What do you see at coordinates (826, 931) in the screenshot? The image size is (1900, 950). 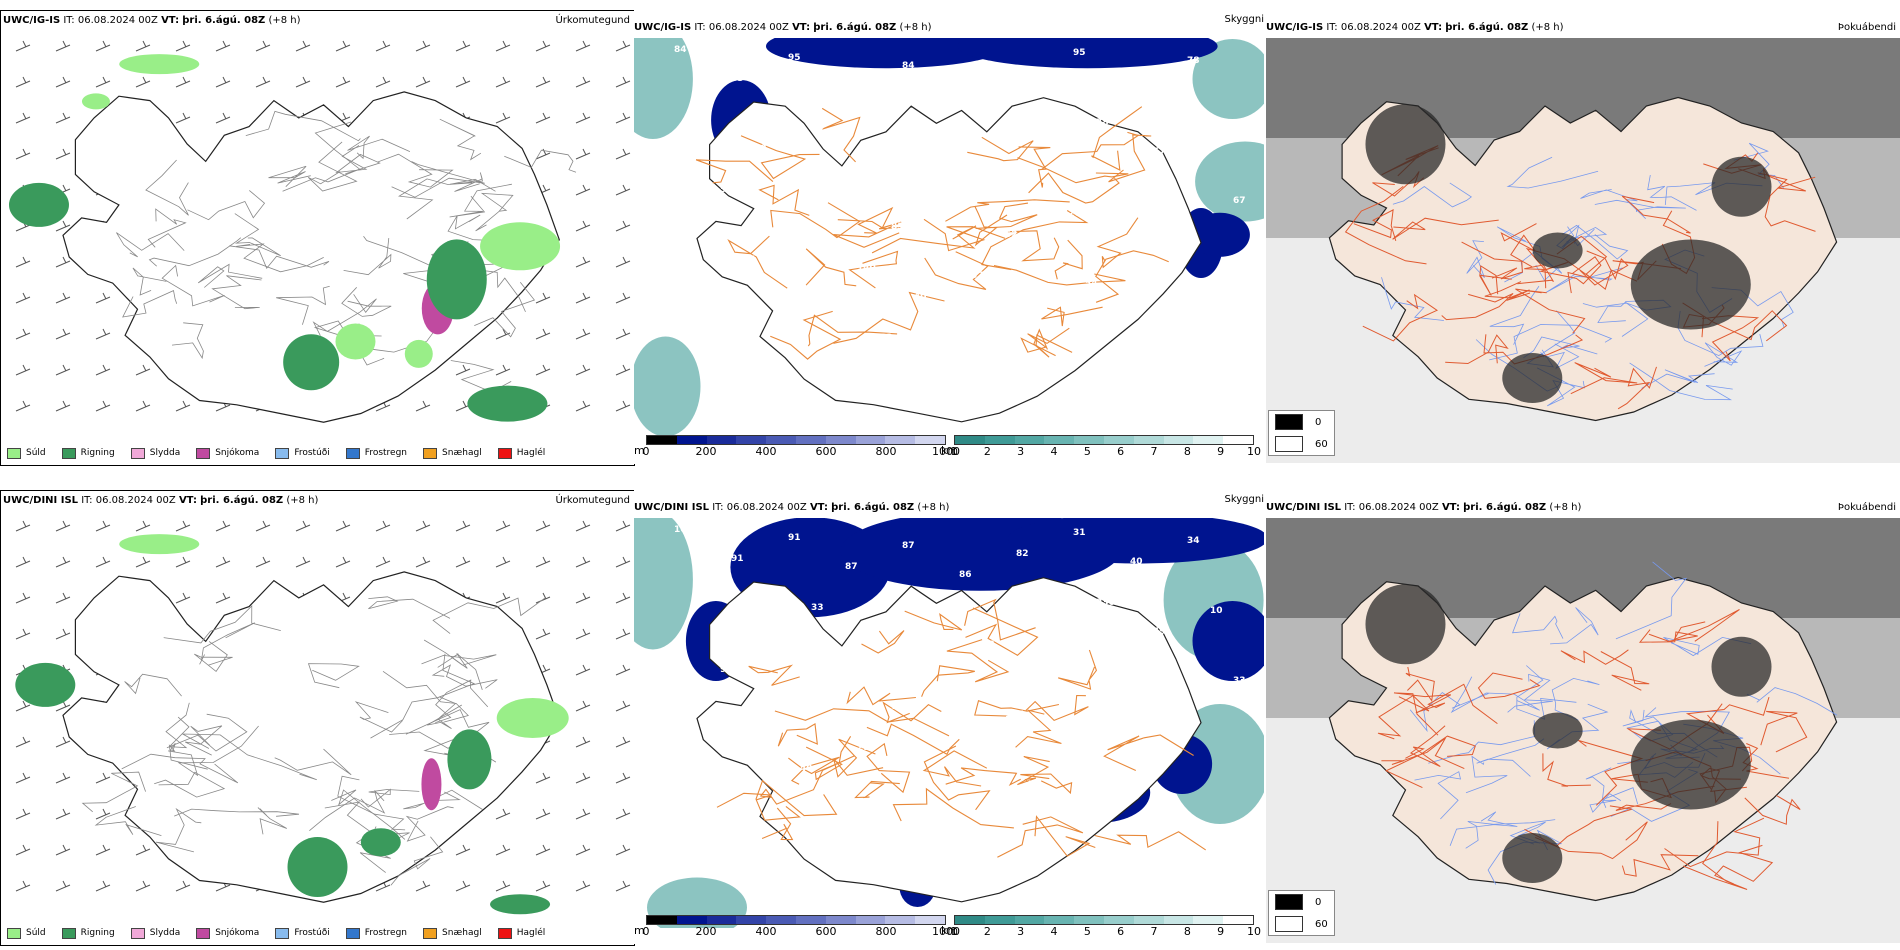 I see `tick-label: 600` at bounding box center [826, 931].